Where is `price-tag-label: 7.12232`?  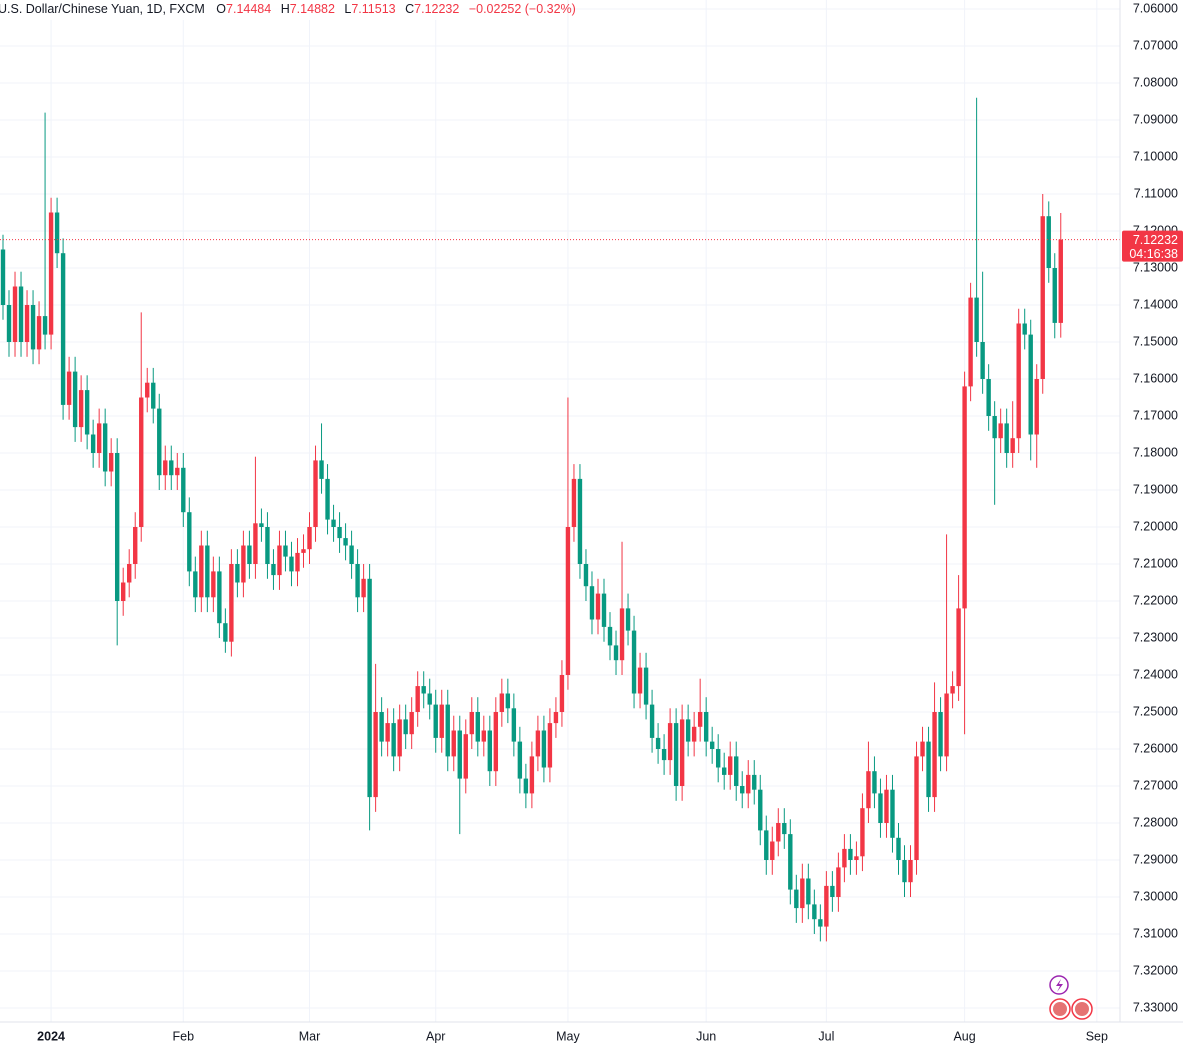 price-tag-label: 7.12232 is located at coordinates (1155, 240).